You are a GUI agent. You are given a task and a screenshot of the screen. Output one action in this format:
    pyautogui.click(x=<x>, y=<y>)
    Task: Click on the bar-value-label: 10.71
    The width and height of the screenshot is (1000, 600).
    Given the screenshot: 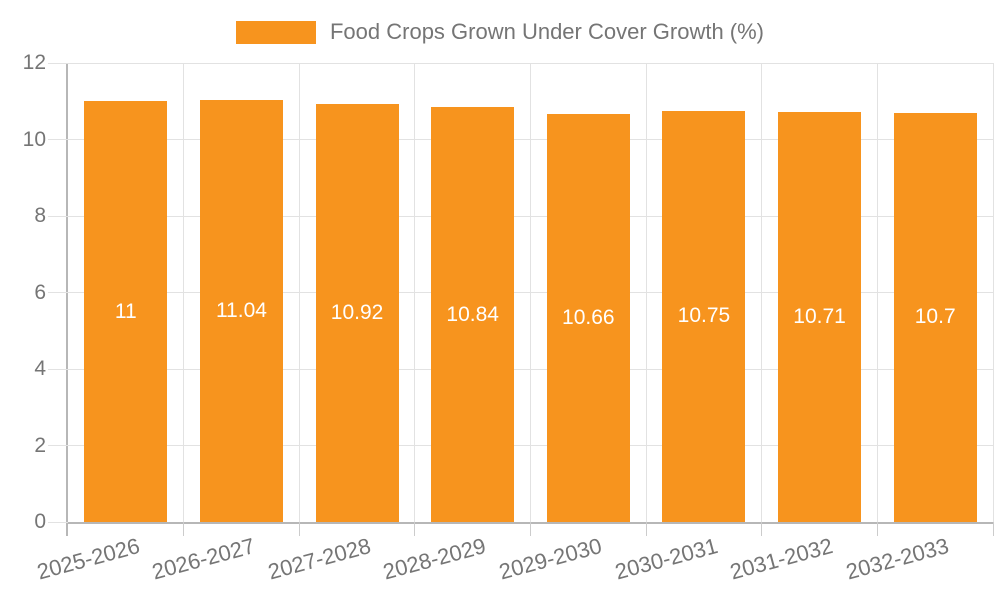 What is the action you would take?
    pyautogui.click(x=819, y=317)
    